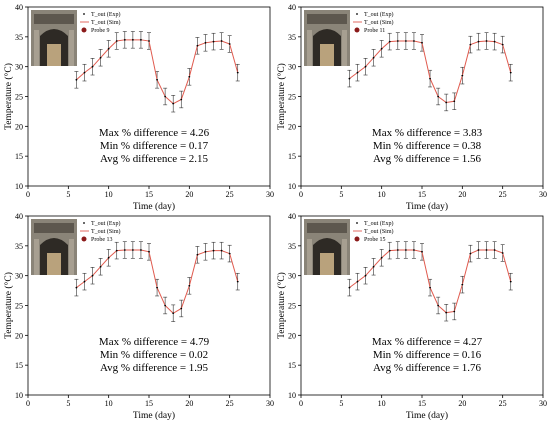 The height and width of the screenshot is (427, 550). I want to click on x-tick-label: 30, so click(543, 403).